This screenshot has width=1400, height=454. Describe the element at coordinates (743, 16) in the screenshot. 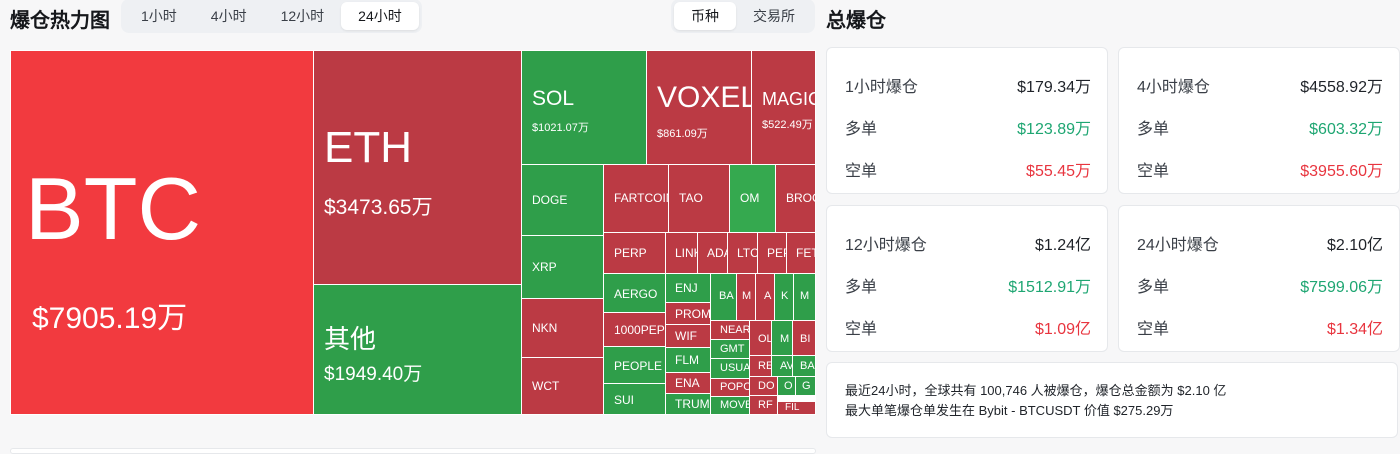

I see `group-mode-tabs: 币种 交易所` at that location.